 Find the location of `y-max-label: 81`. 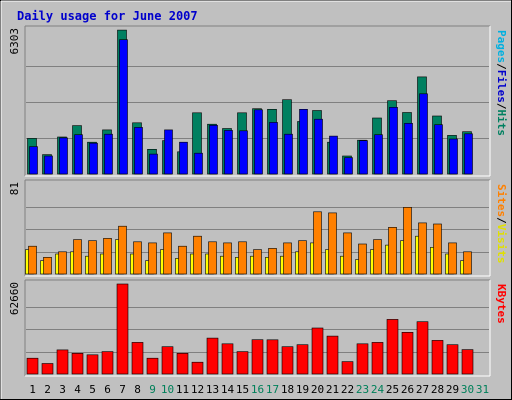

y-max-label: 81 is located at coordinates (14, 188).